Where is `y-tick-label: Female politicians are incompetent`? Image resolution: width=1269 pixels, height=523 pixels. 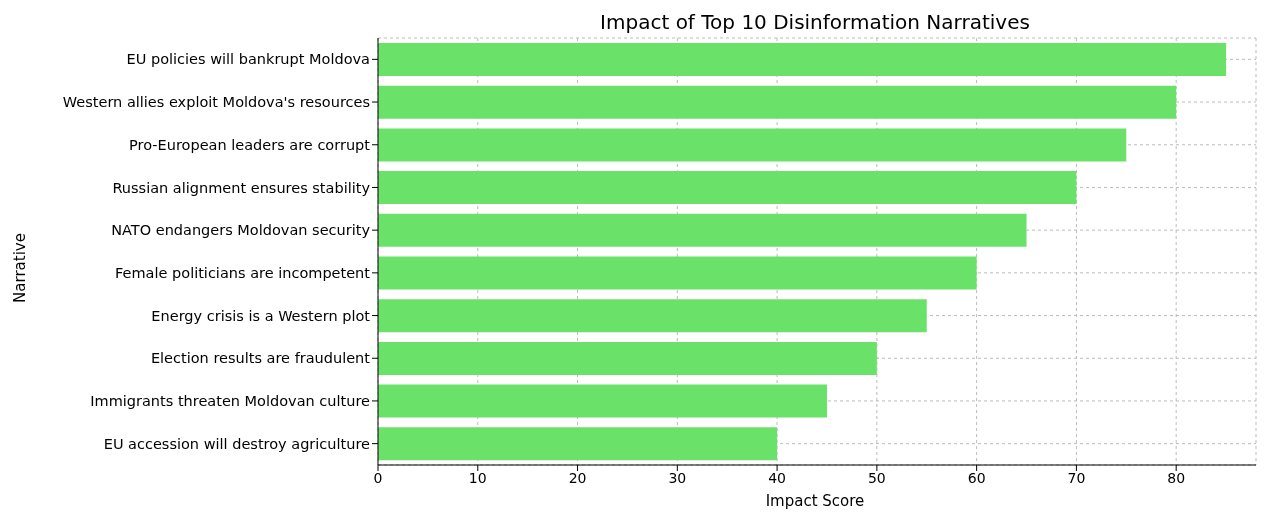 y-tick-label: Female politicians are incompetent is located at coordinates (243, 273).